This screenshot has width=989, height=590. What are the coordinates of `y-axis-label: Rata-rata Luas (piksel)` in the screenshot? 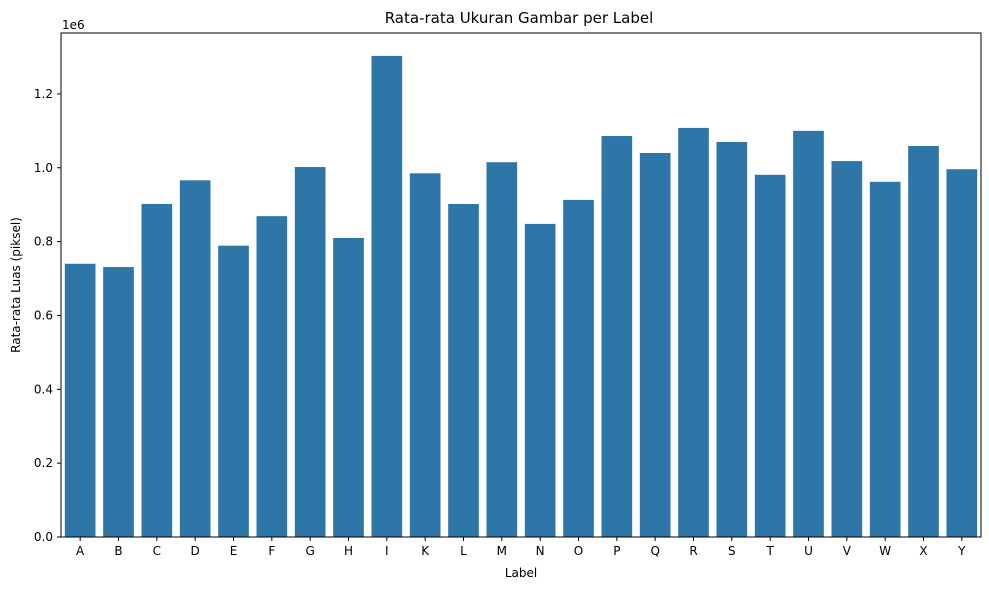 It's located at (16, 285).